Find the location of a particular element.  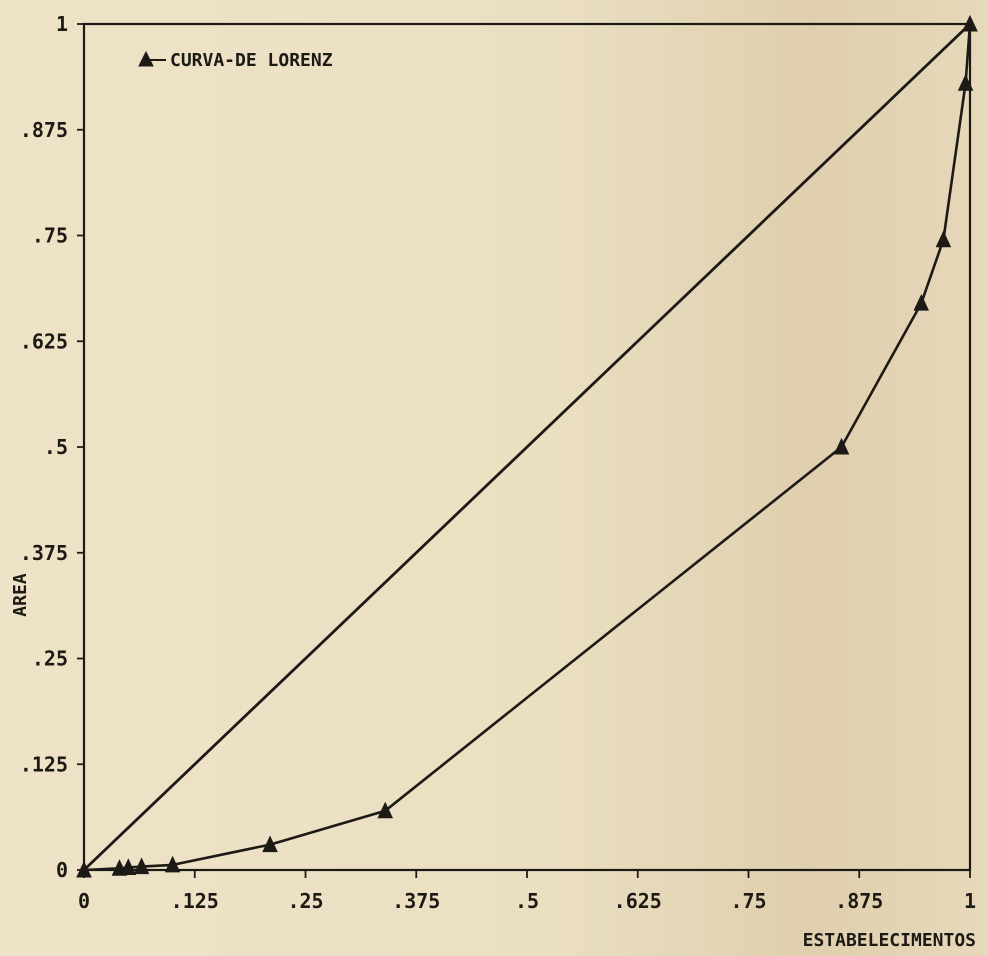

y-tick-label: .125 is located at coordinates (44, 764).